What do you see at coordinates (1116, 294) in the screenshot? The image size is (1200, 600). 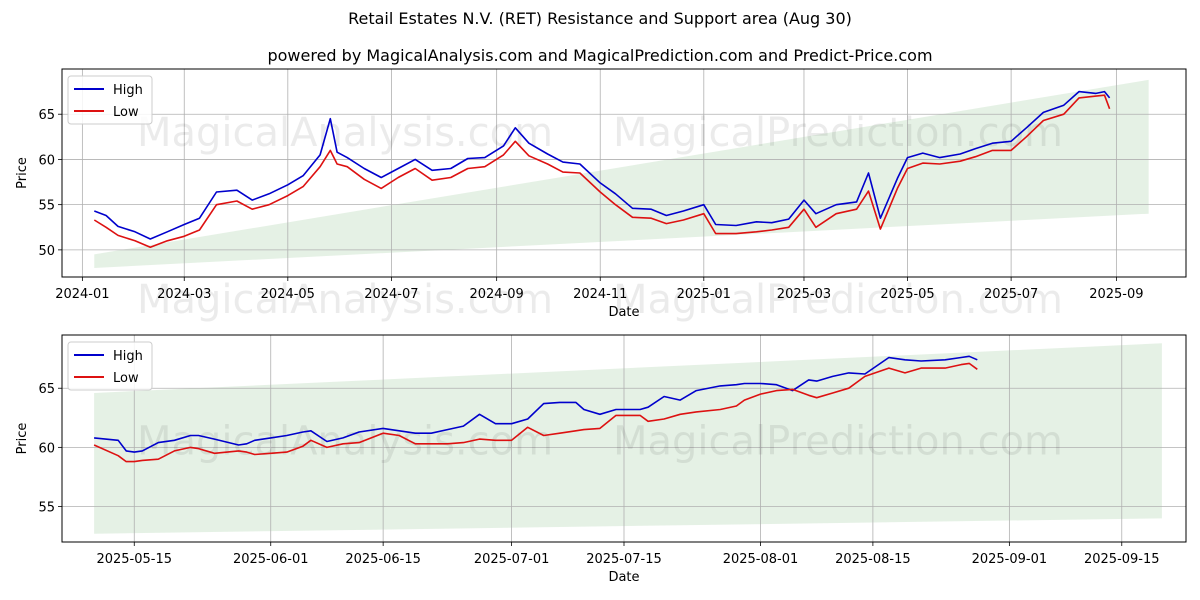 I see `x-tick-label: 2025-09` at bounding box center [1116, 294].